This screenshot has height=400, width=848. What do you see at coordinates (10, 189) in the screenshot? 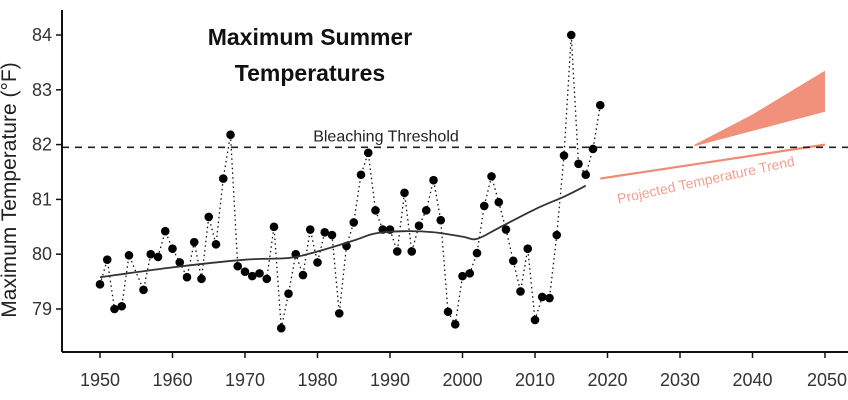
I see `y-axis-title: Maximum Temperature (°F)` at bounding box center [10, 189].